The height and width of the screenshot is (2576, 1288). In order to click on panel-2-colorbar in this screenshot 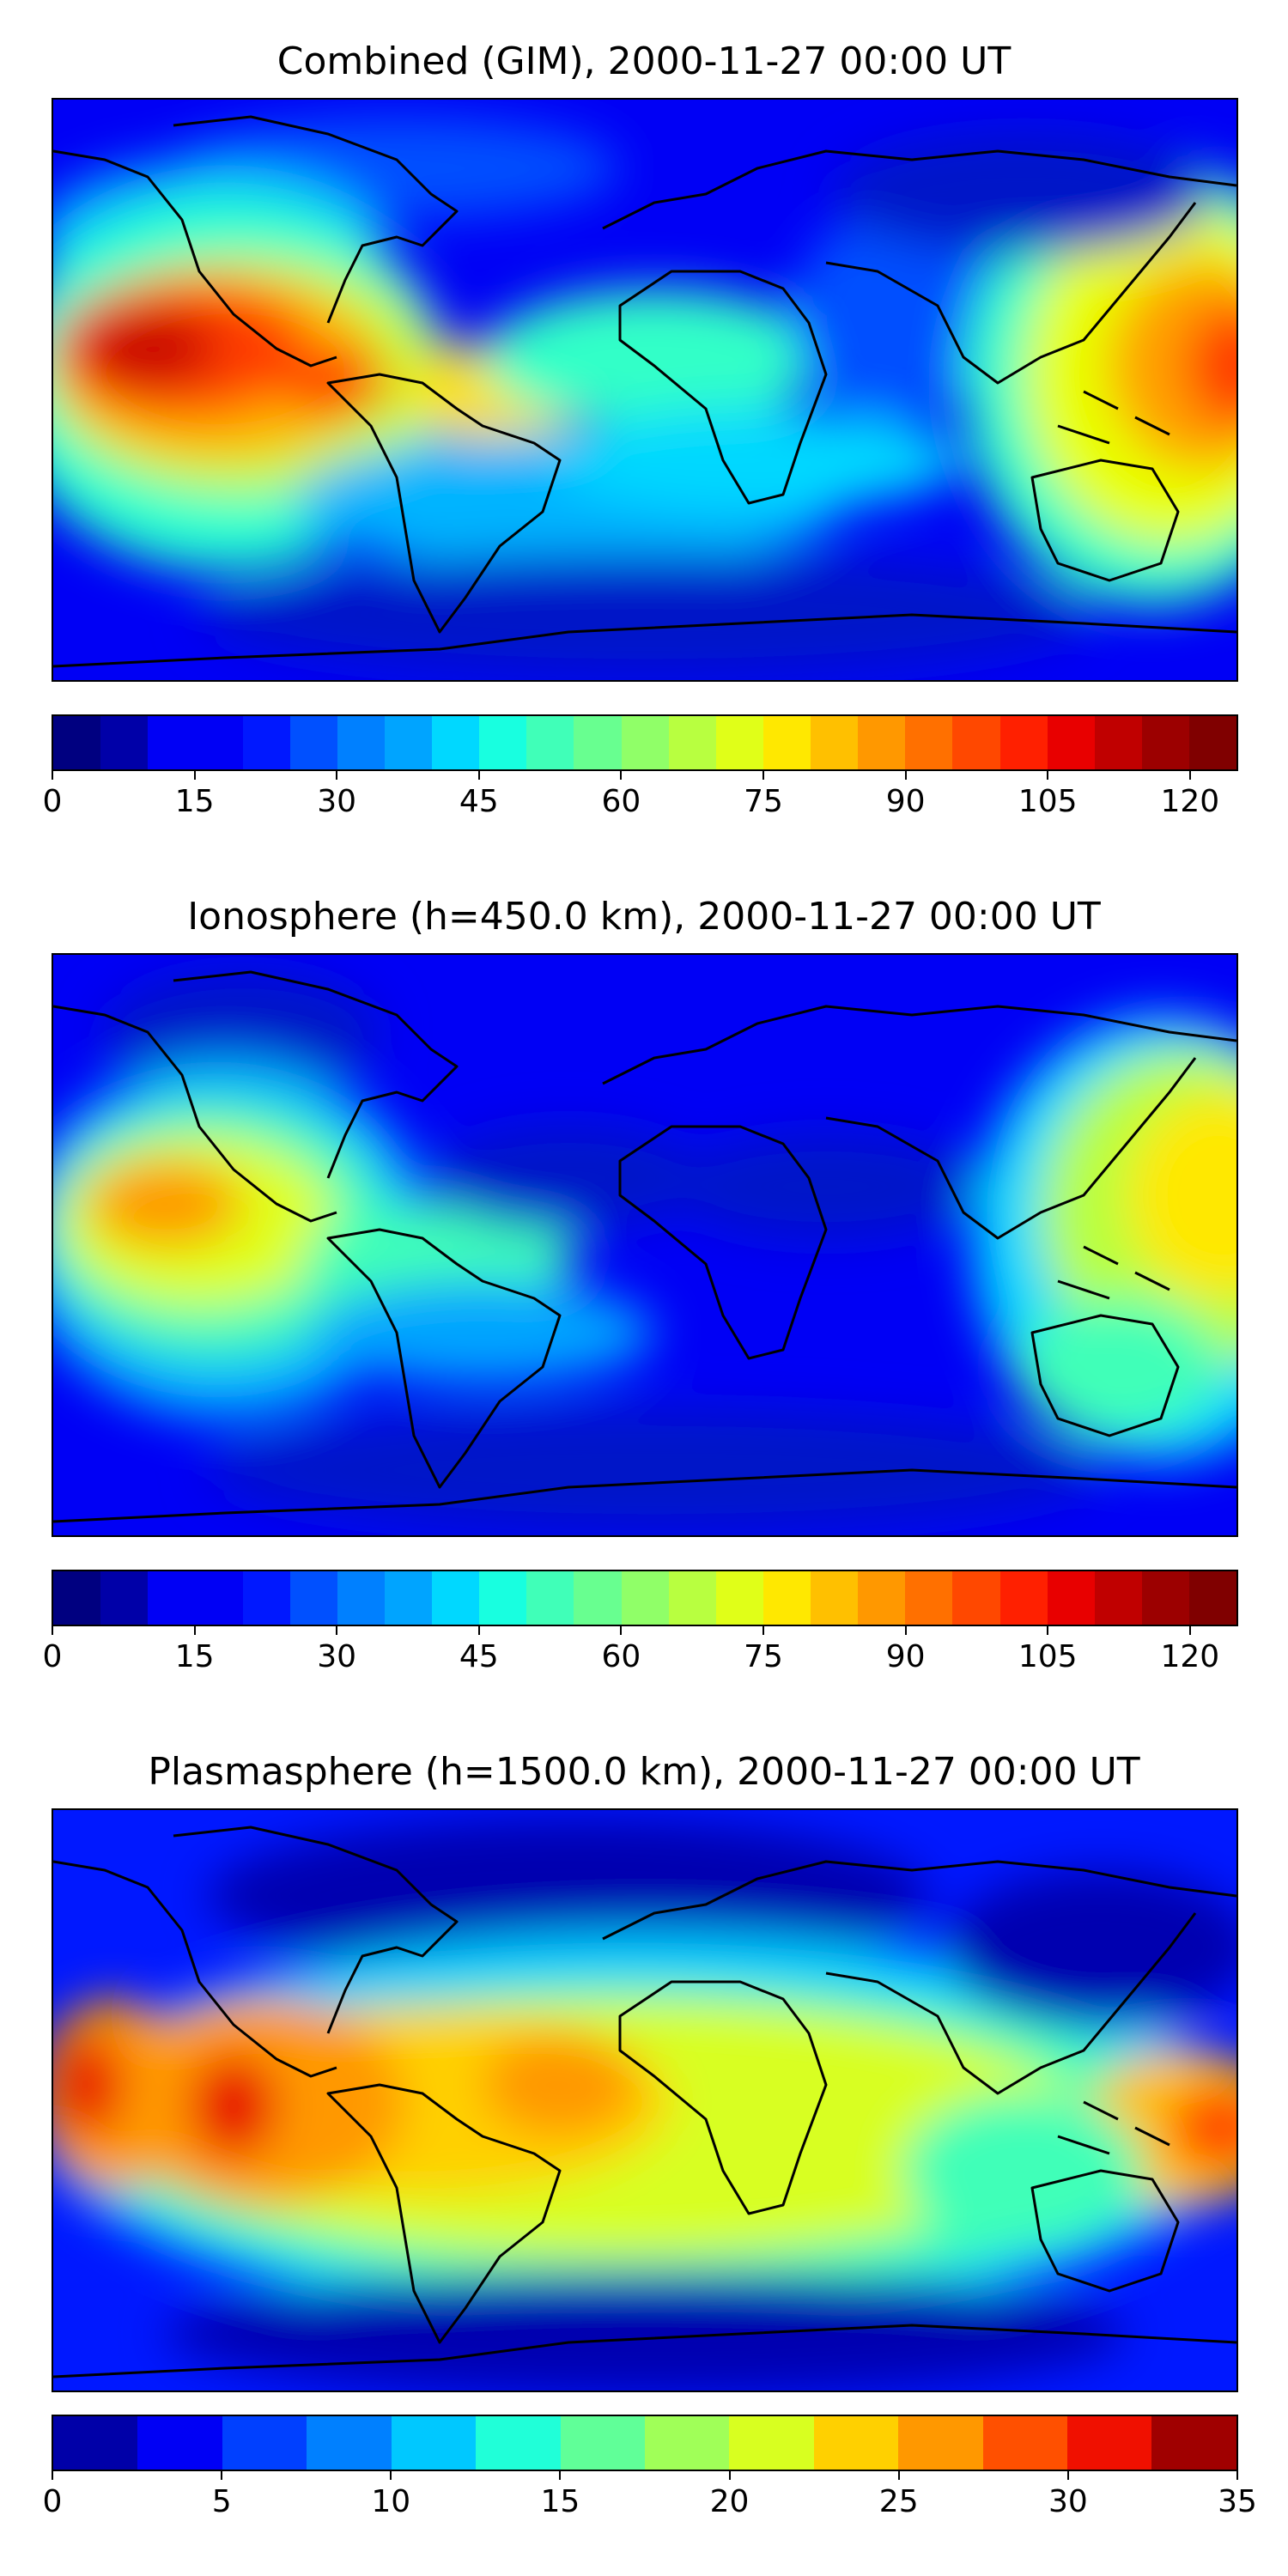, I will do `click(645, 1598)`.